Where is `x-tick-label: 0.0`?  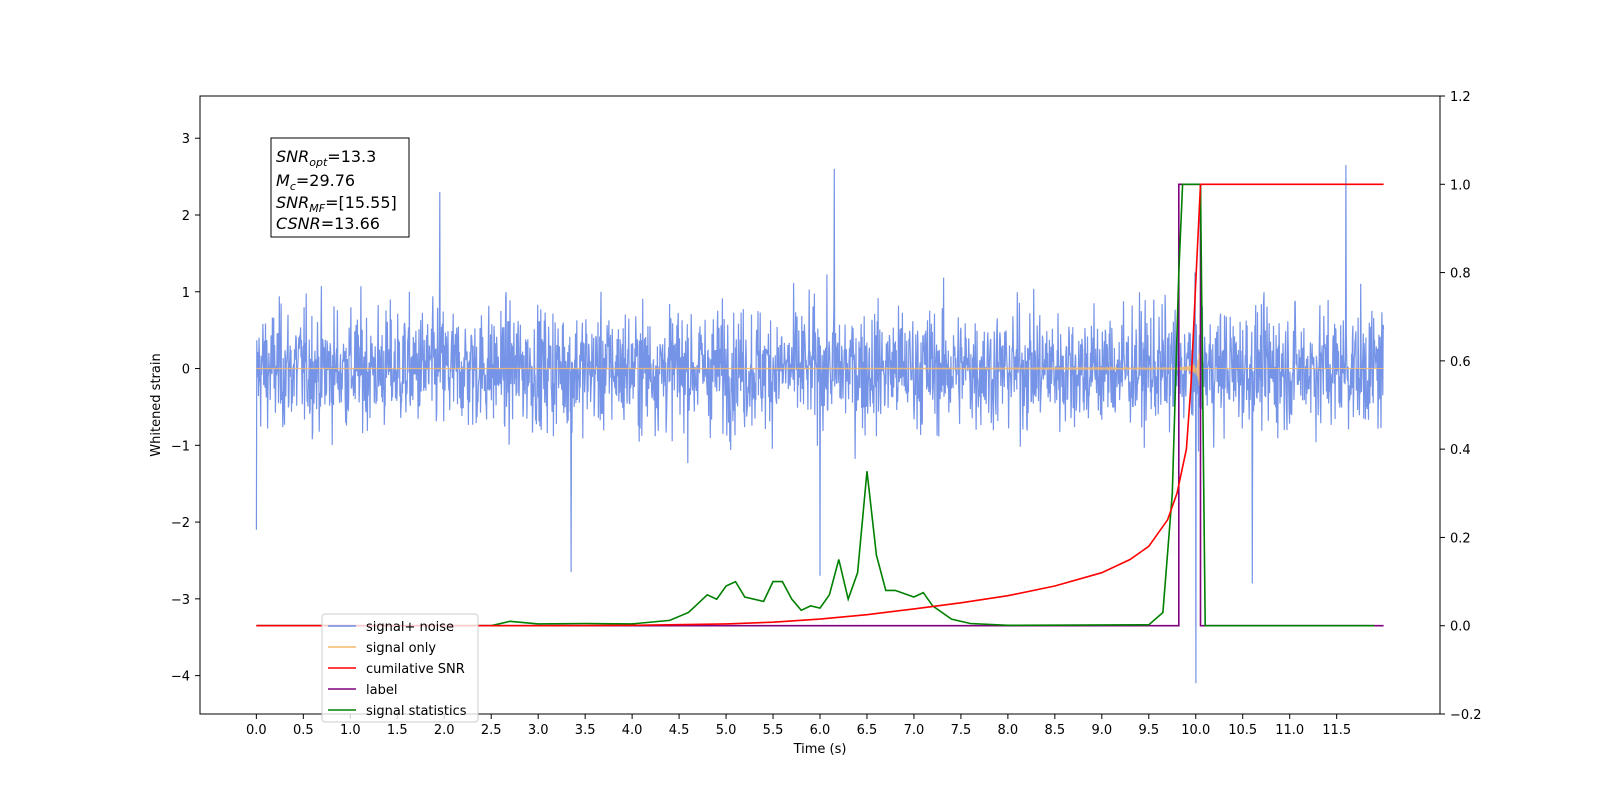
x-tick-label: 0.0 is located at coordinates (256, 730).